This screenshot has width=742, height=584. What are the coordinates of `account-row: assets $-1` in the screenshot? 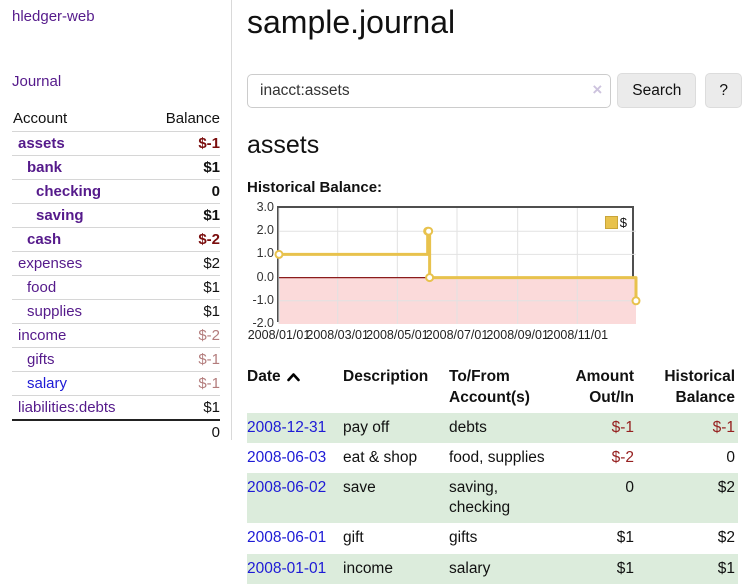 It's located at (116, 143).